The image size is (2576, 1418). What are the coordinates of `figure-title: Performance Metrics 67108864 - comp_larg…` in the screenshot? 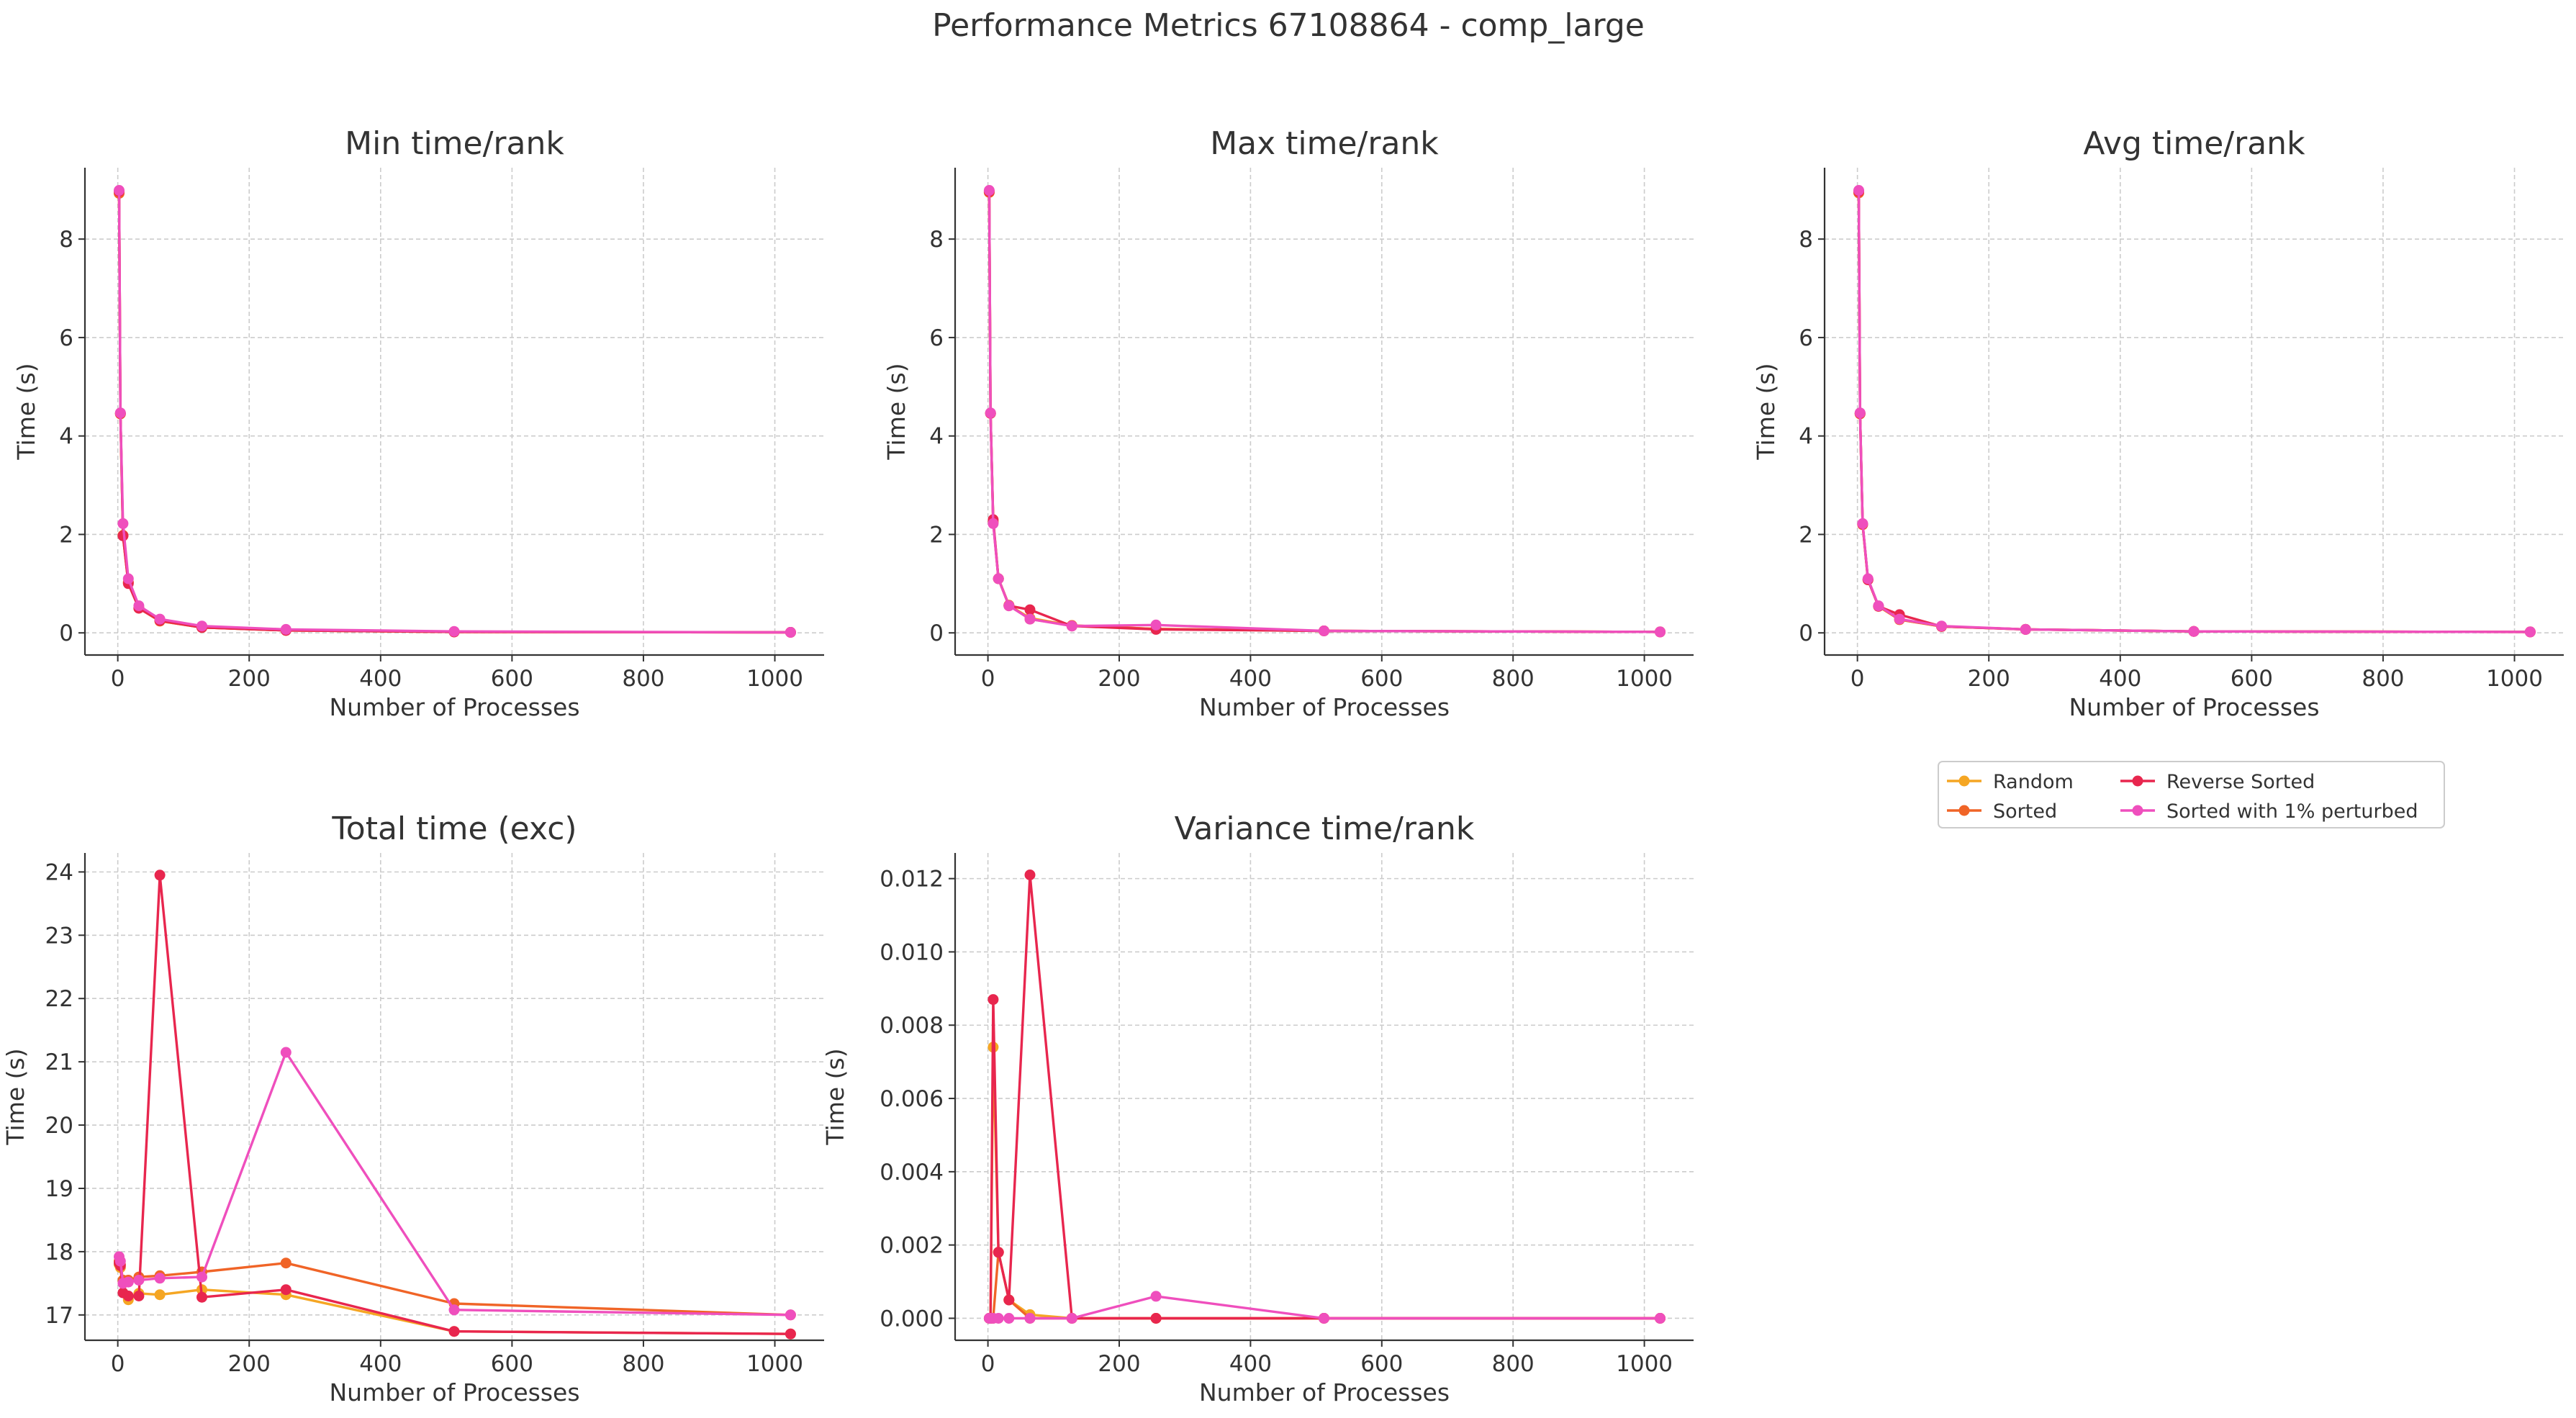 It's located at (1288, 25).